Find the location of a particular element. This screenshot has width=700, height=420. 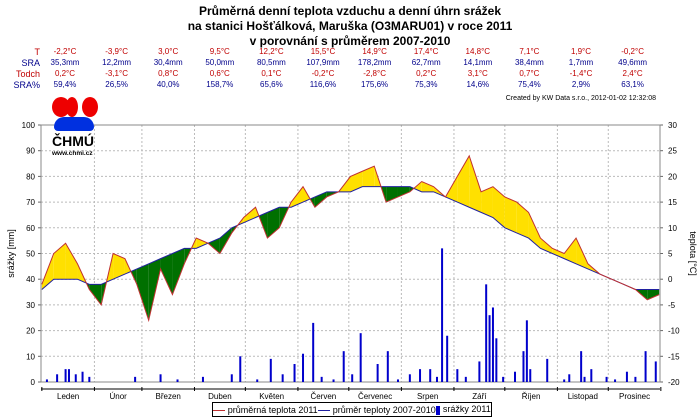

logo-circle-right is located at coordinates (90, 107).